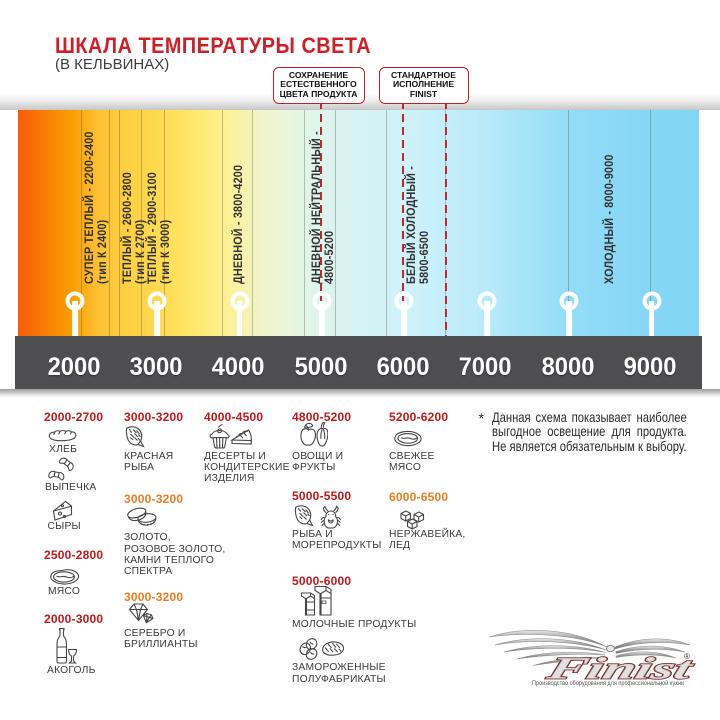 This screenshot has width=720, height=720. Describe the element at coordinates (619, 668) in the screenshot. I see `svg-text: Finist` at that location.